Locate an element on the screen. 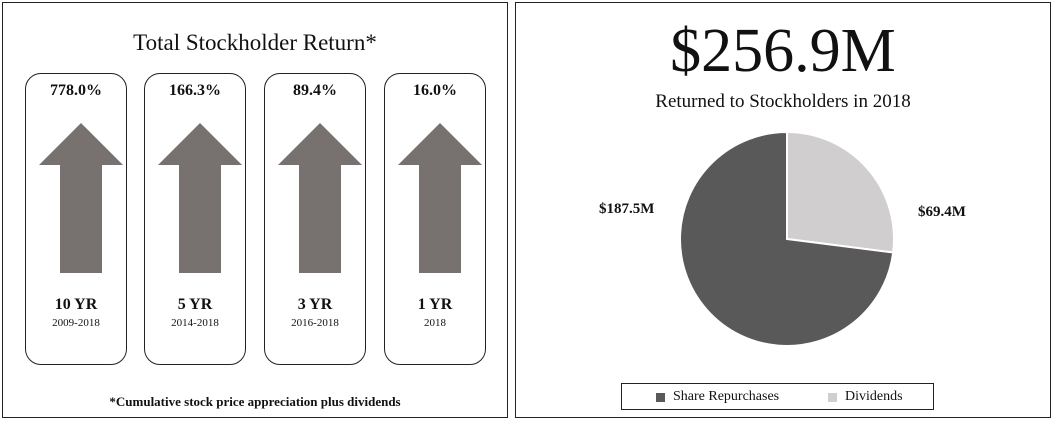 The image size is (1055, 422). data-label-dividends: $69.4M is located at coordinates (942, 212).